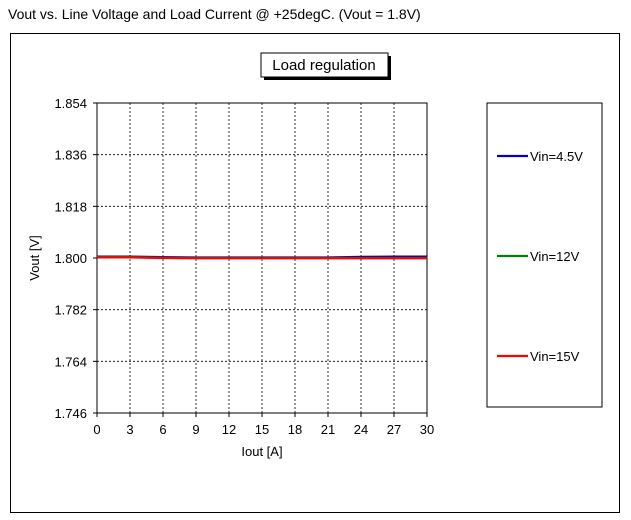  What do you see at coordinates (129, 429) in the screenshot?
I see `x-tick-label: 3` at bounding box center [129, 429].